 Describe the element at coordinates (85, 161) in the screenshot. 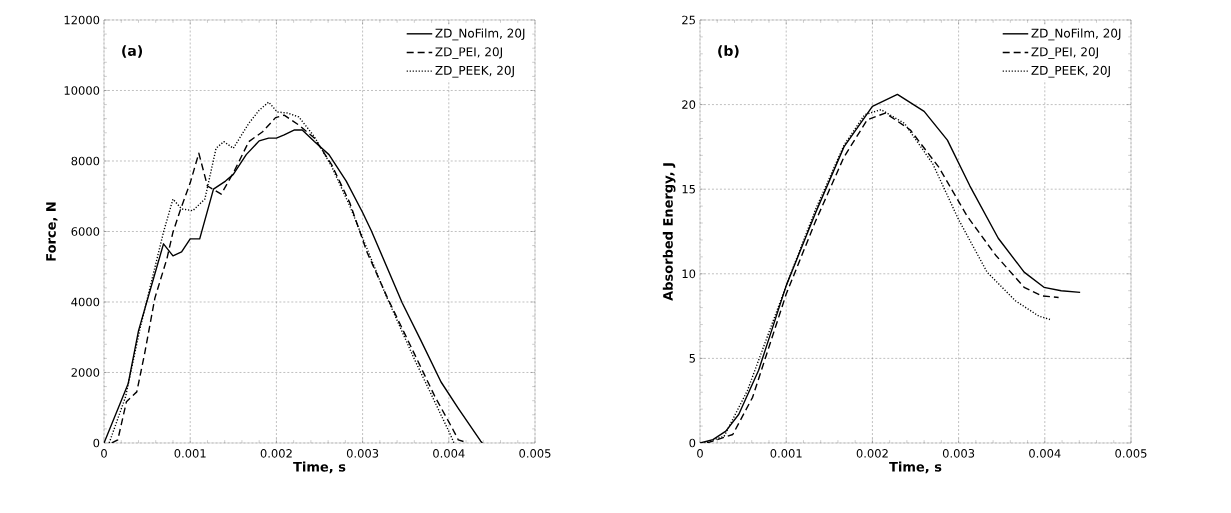

I see `y-tick-label: 8000` at that location.